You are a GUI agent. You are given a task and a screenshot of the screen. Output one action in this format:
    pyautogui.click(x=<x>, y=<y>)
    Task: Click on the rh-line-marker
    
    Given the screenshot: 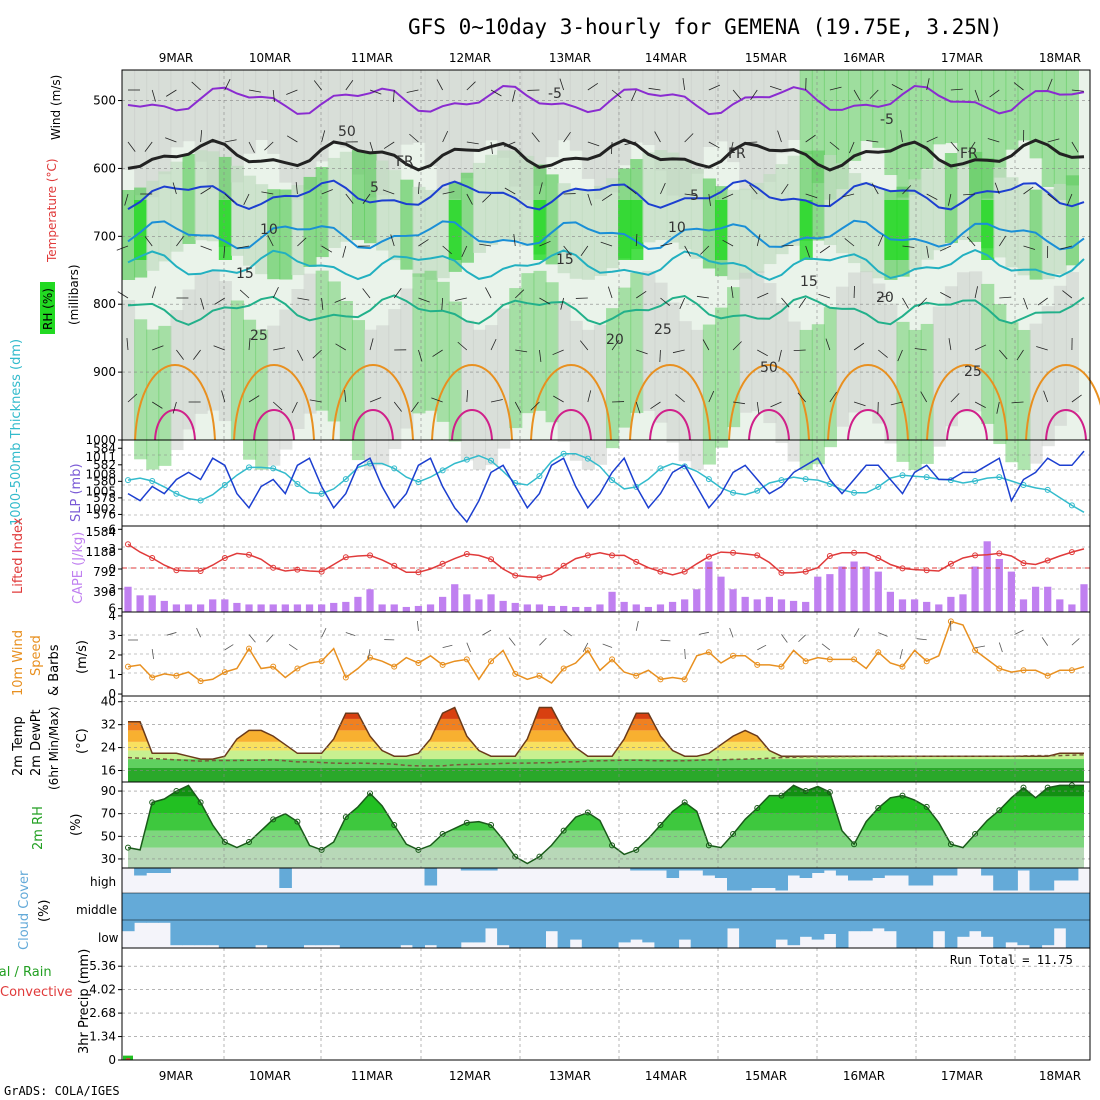 What is the action you would take?
    pyautogui.click(x=345, y=817)
    